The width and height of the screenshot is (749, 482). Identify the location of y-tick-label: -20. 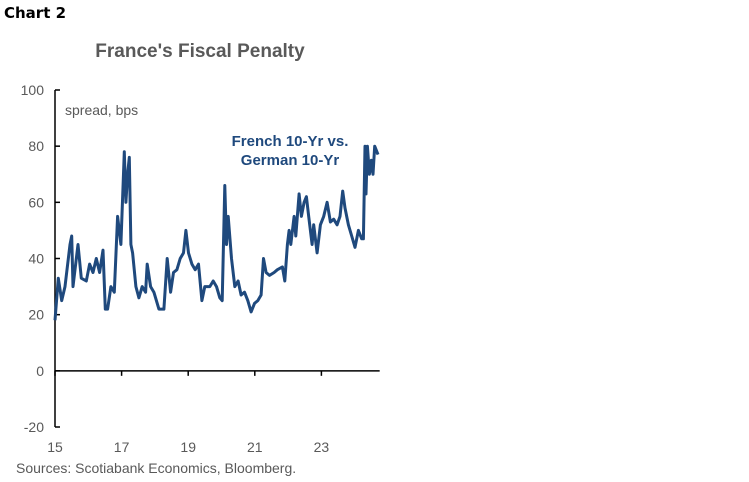
(34, 427).